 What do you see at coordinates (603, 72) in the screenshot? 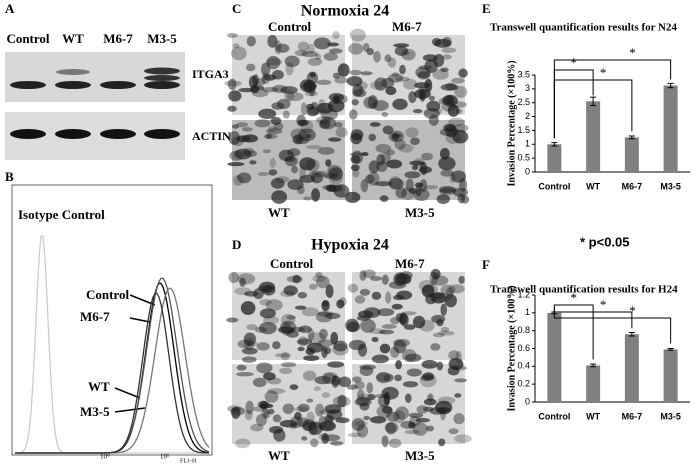
I see `significance-star: *` at bounding box center [603, 72].